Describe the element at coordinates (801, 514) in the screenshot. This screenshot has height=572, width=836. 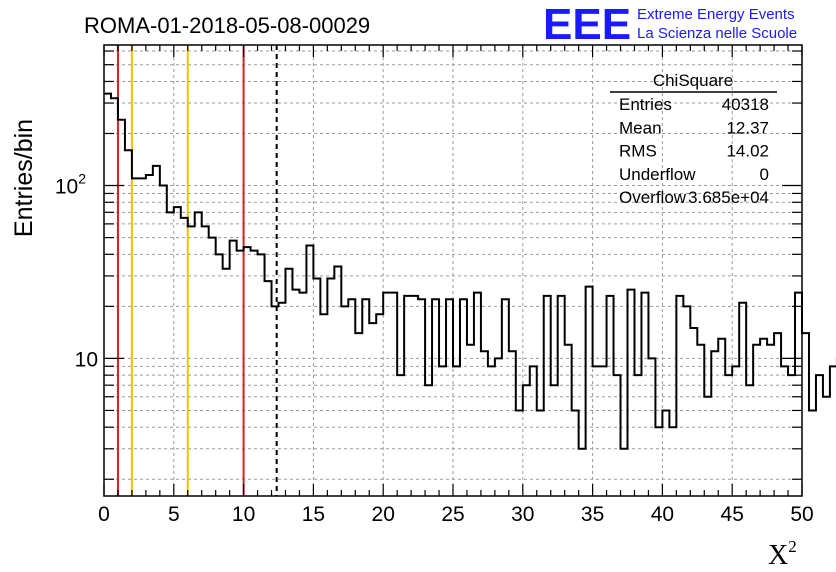
I see `x-tick-label: 50` at that location.